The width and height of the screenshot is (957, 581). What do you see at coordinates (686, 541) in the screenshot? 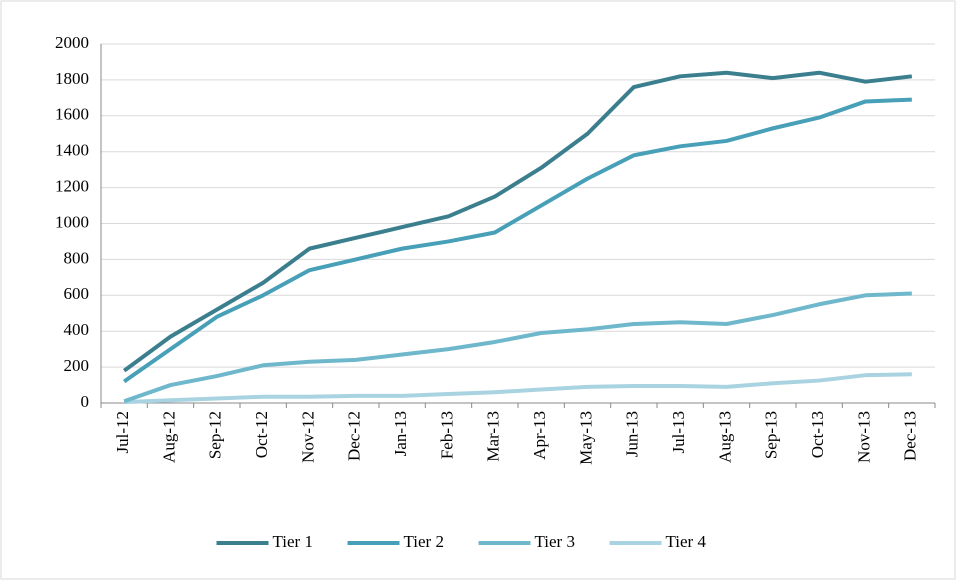
I see `legend-label: Tier 4` at bounding box center [686, 541].